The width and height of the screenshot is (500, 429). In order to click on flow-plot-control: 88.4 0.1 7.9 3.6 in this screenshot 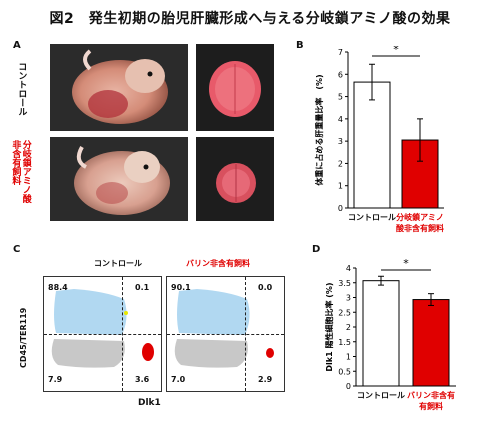, I will do `click(102, 334)`.